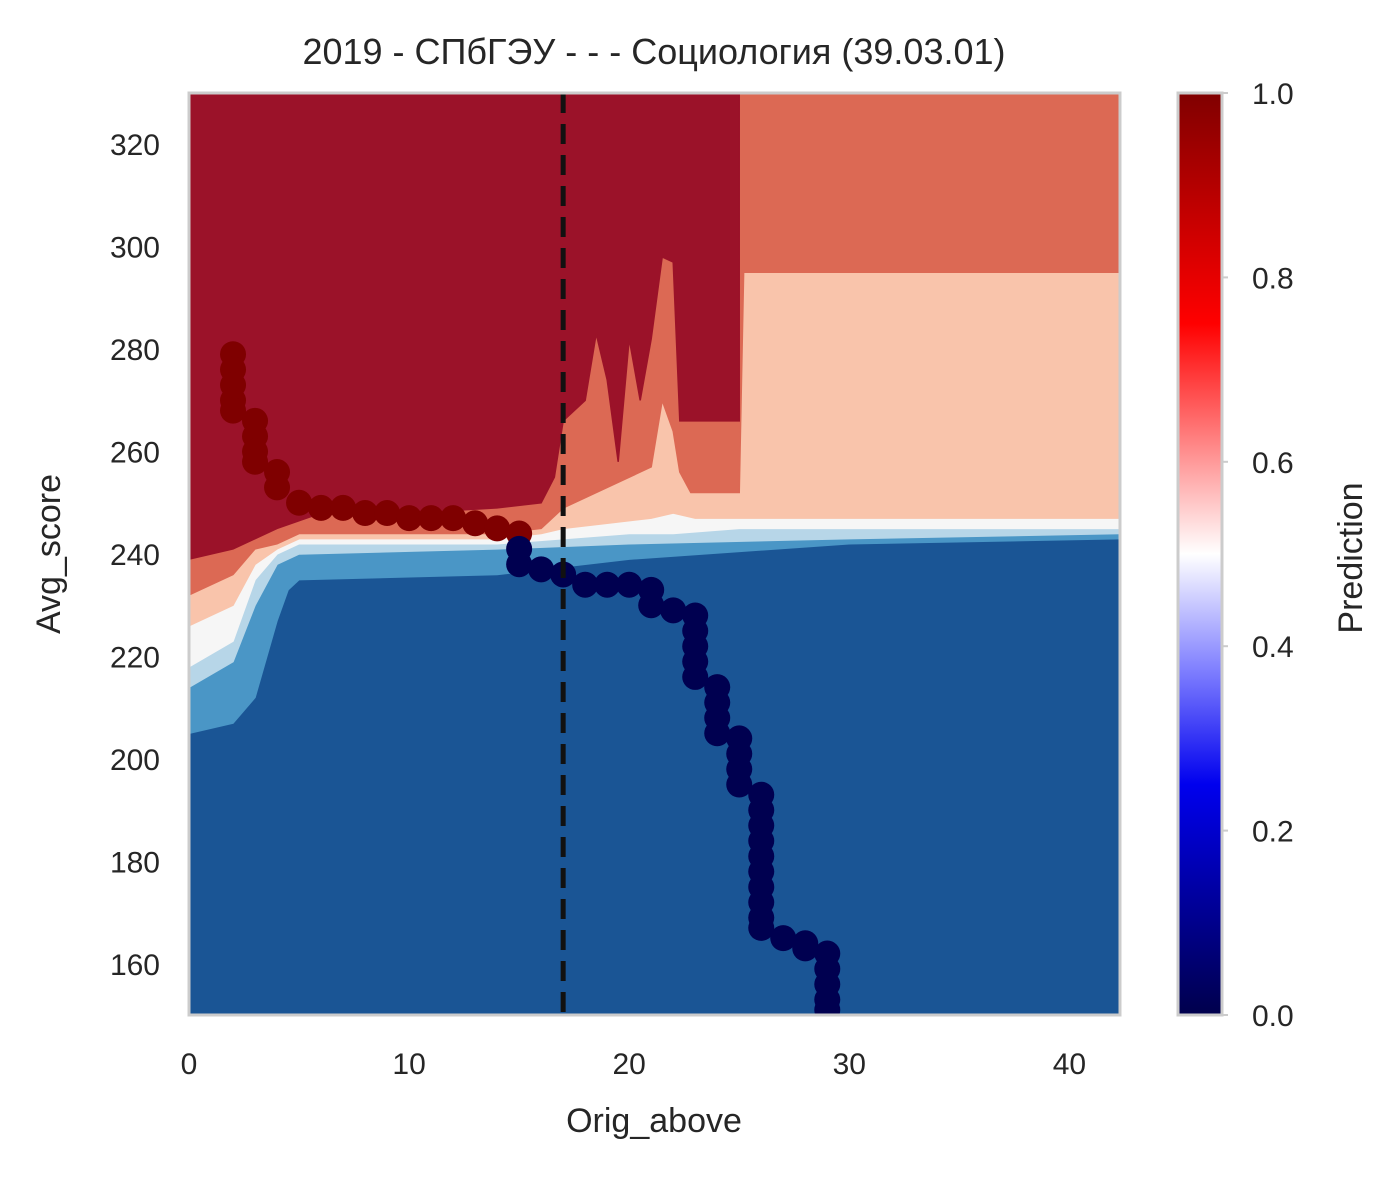 The width and height of the screenshot is (1399, 1179). I want to click on colorbar-tick-label: 1.0, so click(1273, 94).